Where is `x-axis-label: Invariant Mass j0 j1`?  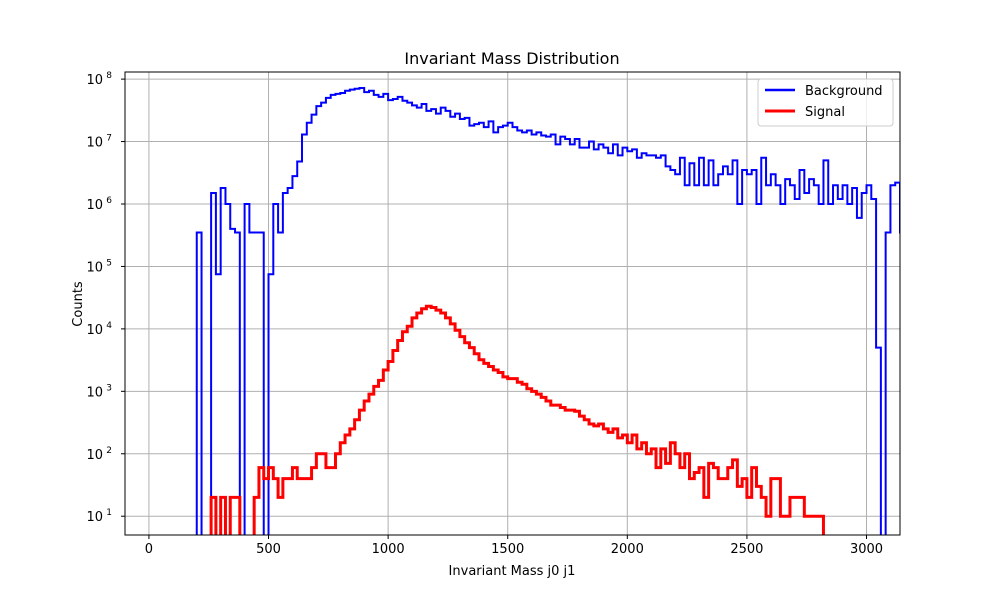
x-axis-label: Invariant Mass j0 j1 is located at coordinates (512, 571).